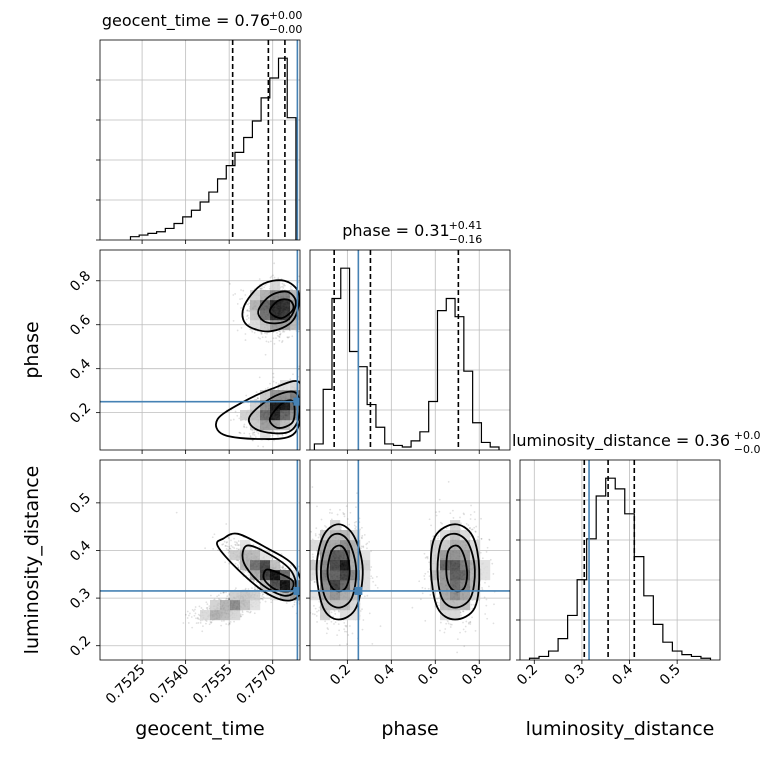 Image resolution: width=760 pixels, height=760 pixels. Describe the element at coordinates (747, 435) in the screenshot. I see `panel-title-upper-luminosity_distance: +0.06` at that location.